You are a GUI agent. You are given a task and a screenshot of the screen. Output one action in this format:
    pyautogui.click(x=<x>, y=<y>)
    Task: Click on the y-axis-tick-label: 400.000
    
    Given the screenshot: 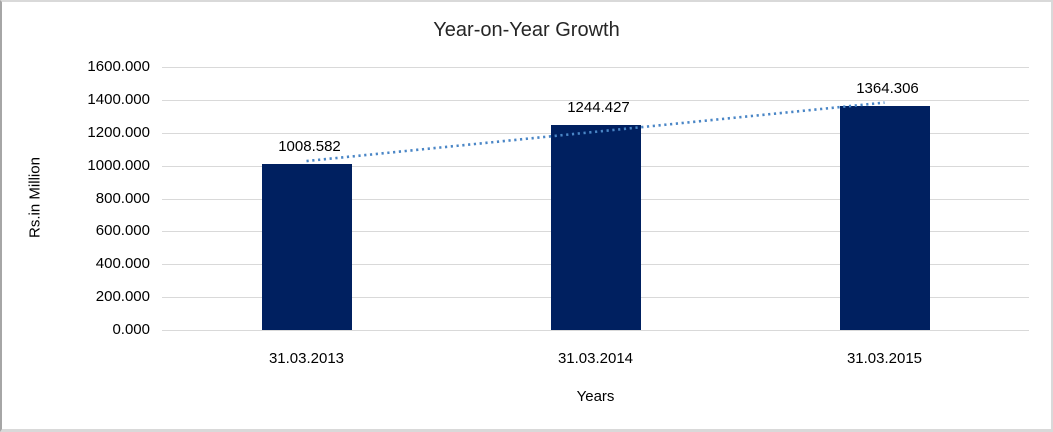 What is the action you would take?
    pyautogui.click(x=122, y=264)
    